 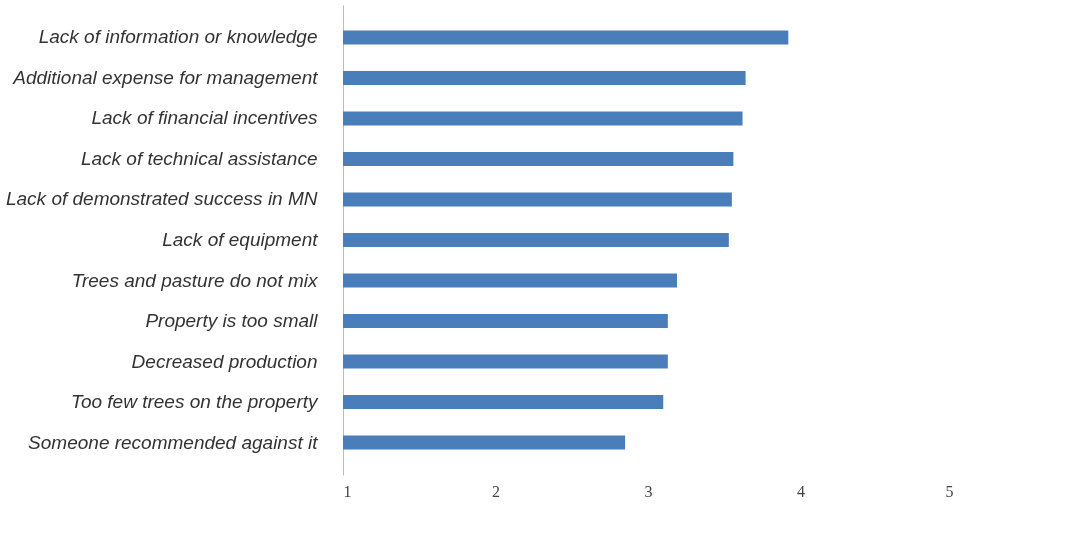 I want to click on y-tick-label: Someone recommended against it, so click(x=173, y=442).